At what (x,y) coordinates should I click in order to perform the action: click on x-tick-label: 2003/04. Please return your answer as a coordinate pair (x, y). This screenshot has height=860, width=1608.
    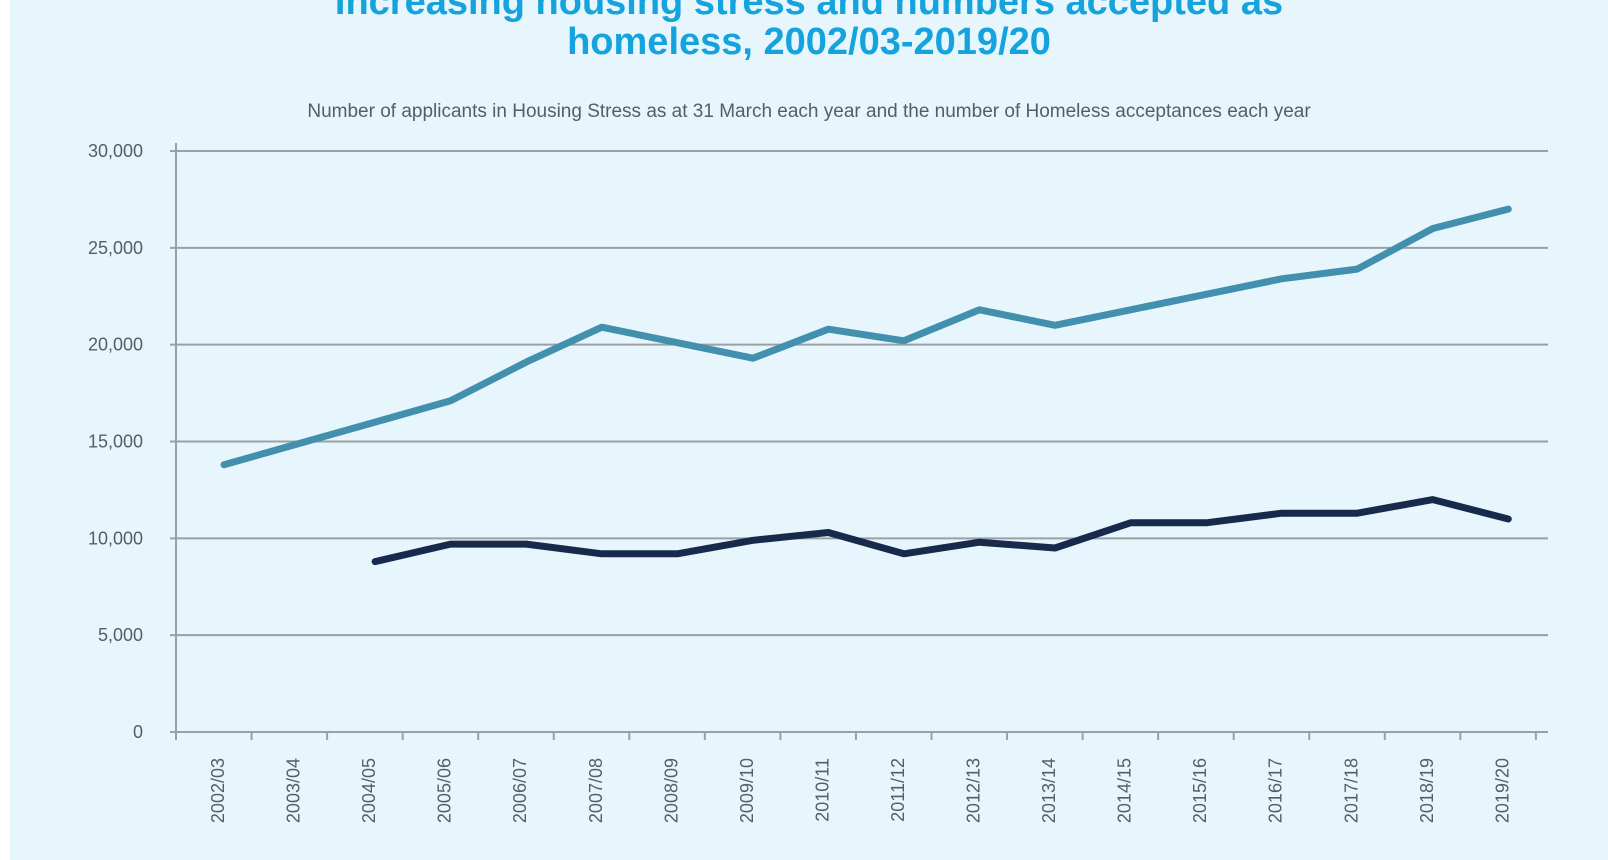
    Looking at the image, I should click on (294, 790).